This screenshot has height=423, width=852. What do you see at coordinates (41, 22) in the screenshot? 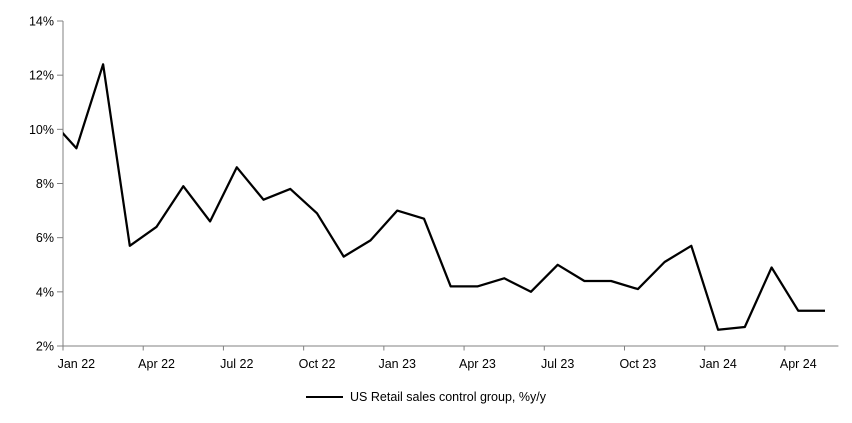
I see `y-tick-label: 14%` at bounding box center [41, 22].